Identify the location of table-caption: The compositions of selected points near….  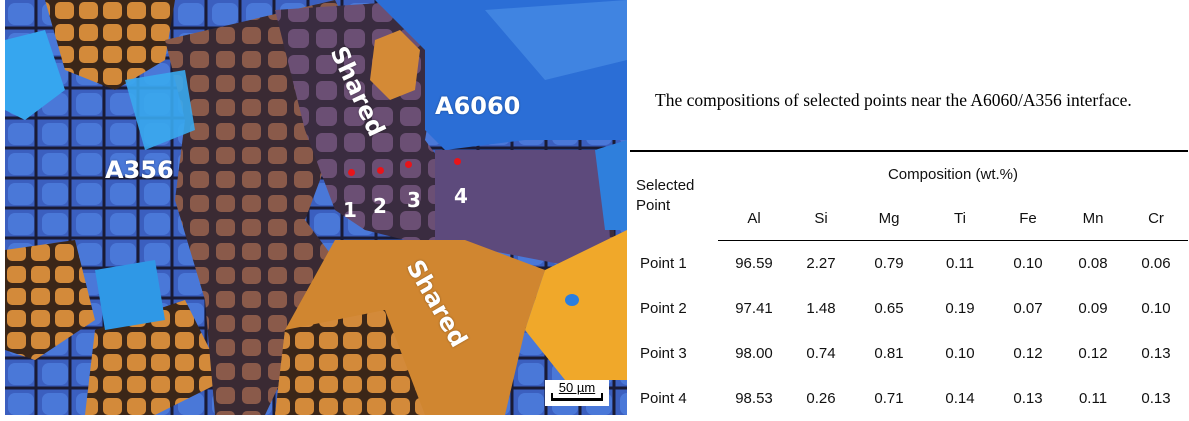
(915, 100).